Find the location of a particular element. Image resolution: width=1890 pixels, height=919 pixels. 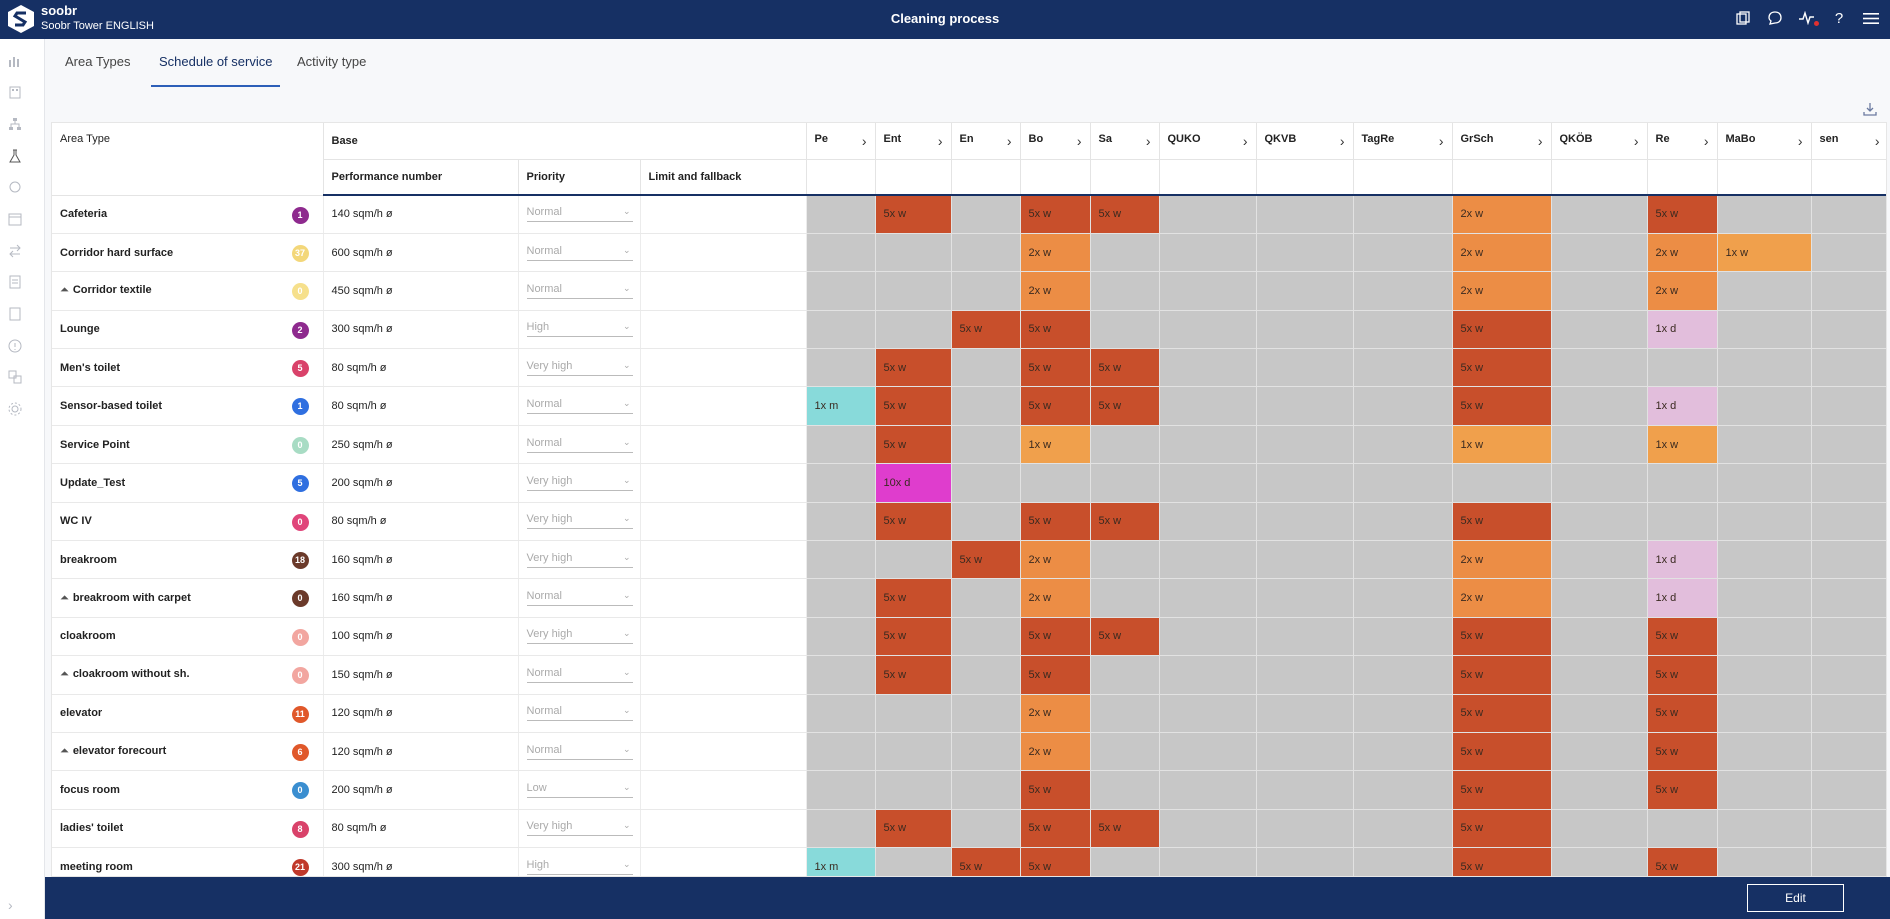

edit-button: Edit is located at coordinates (1795, 898).